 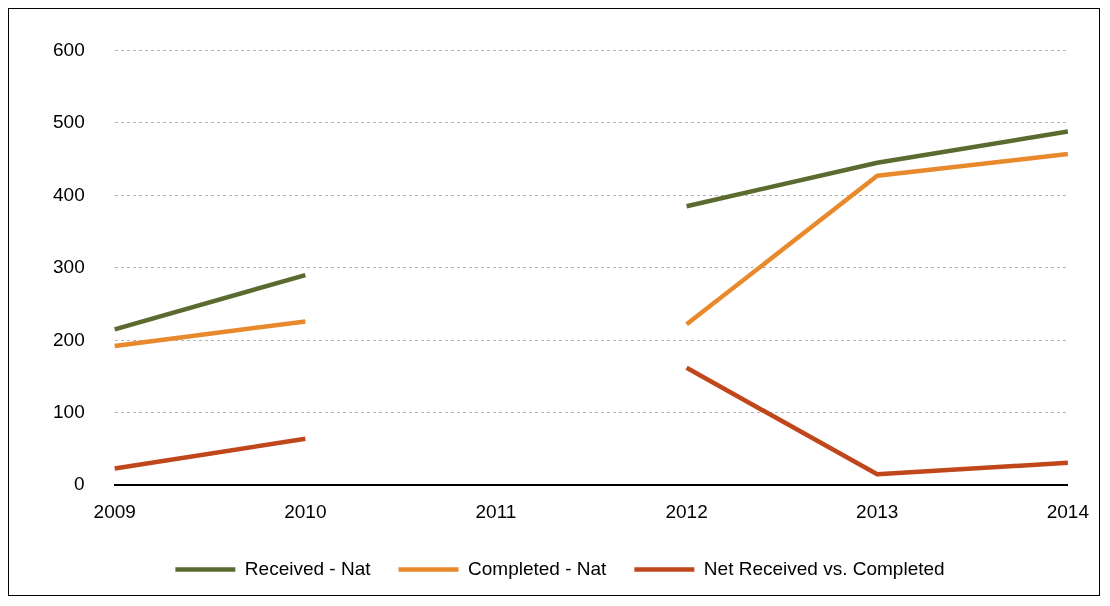 I want to click on y-tick-label: 500, so click(x=69, y=122).